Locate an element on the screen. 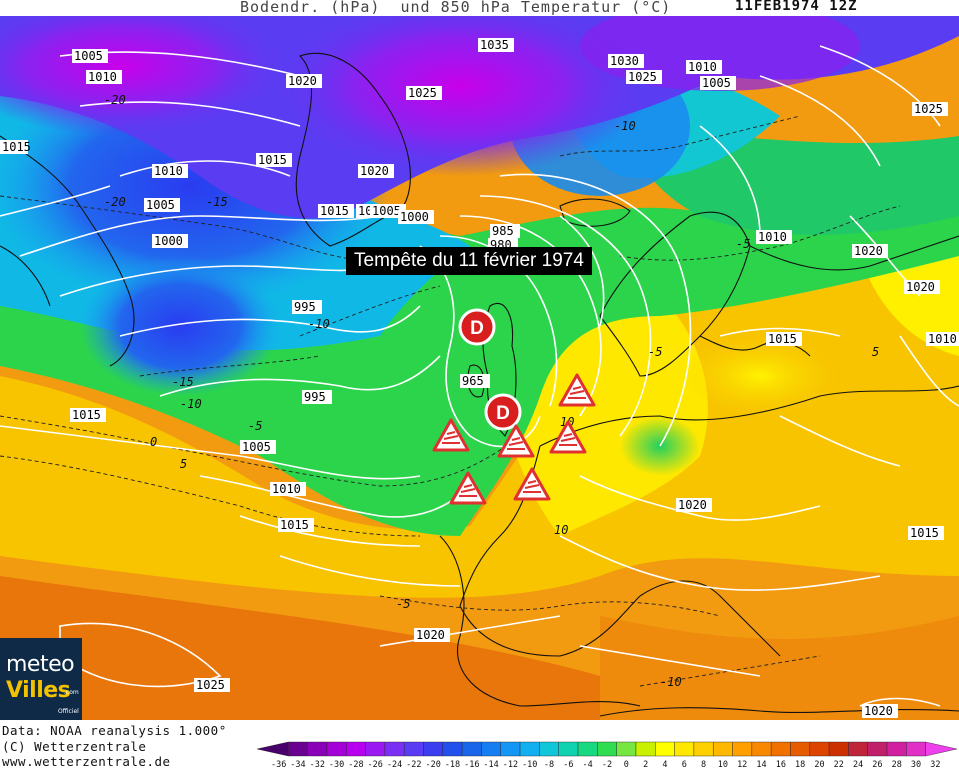  svg-text: 965 is located at coordinates (473, 381).